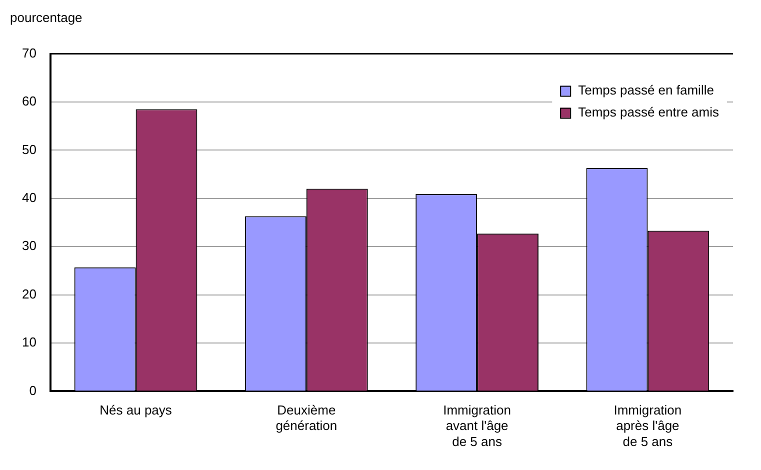  Describe the element at coordinates (648, 425) in the screenshot. I see `x-tick-label: Immigration après l'âge de 5 ans` at that location.